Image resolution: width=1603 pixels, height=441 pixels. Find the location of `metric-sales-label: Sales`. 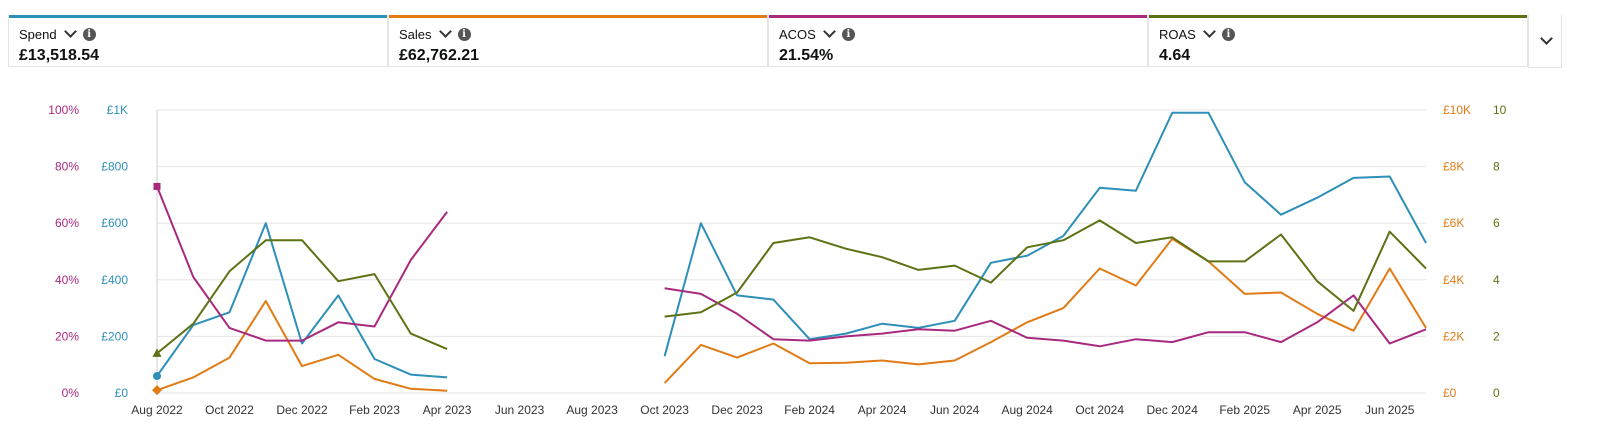

metric-sales-label: Sales is located at coordinates (415, 34).